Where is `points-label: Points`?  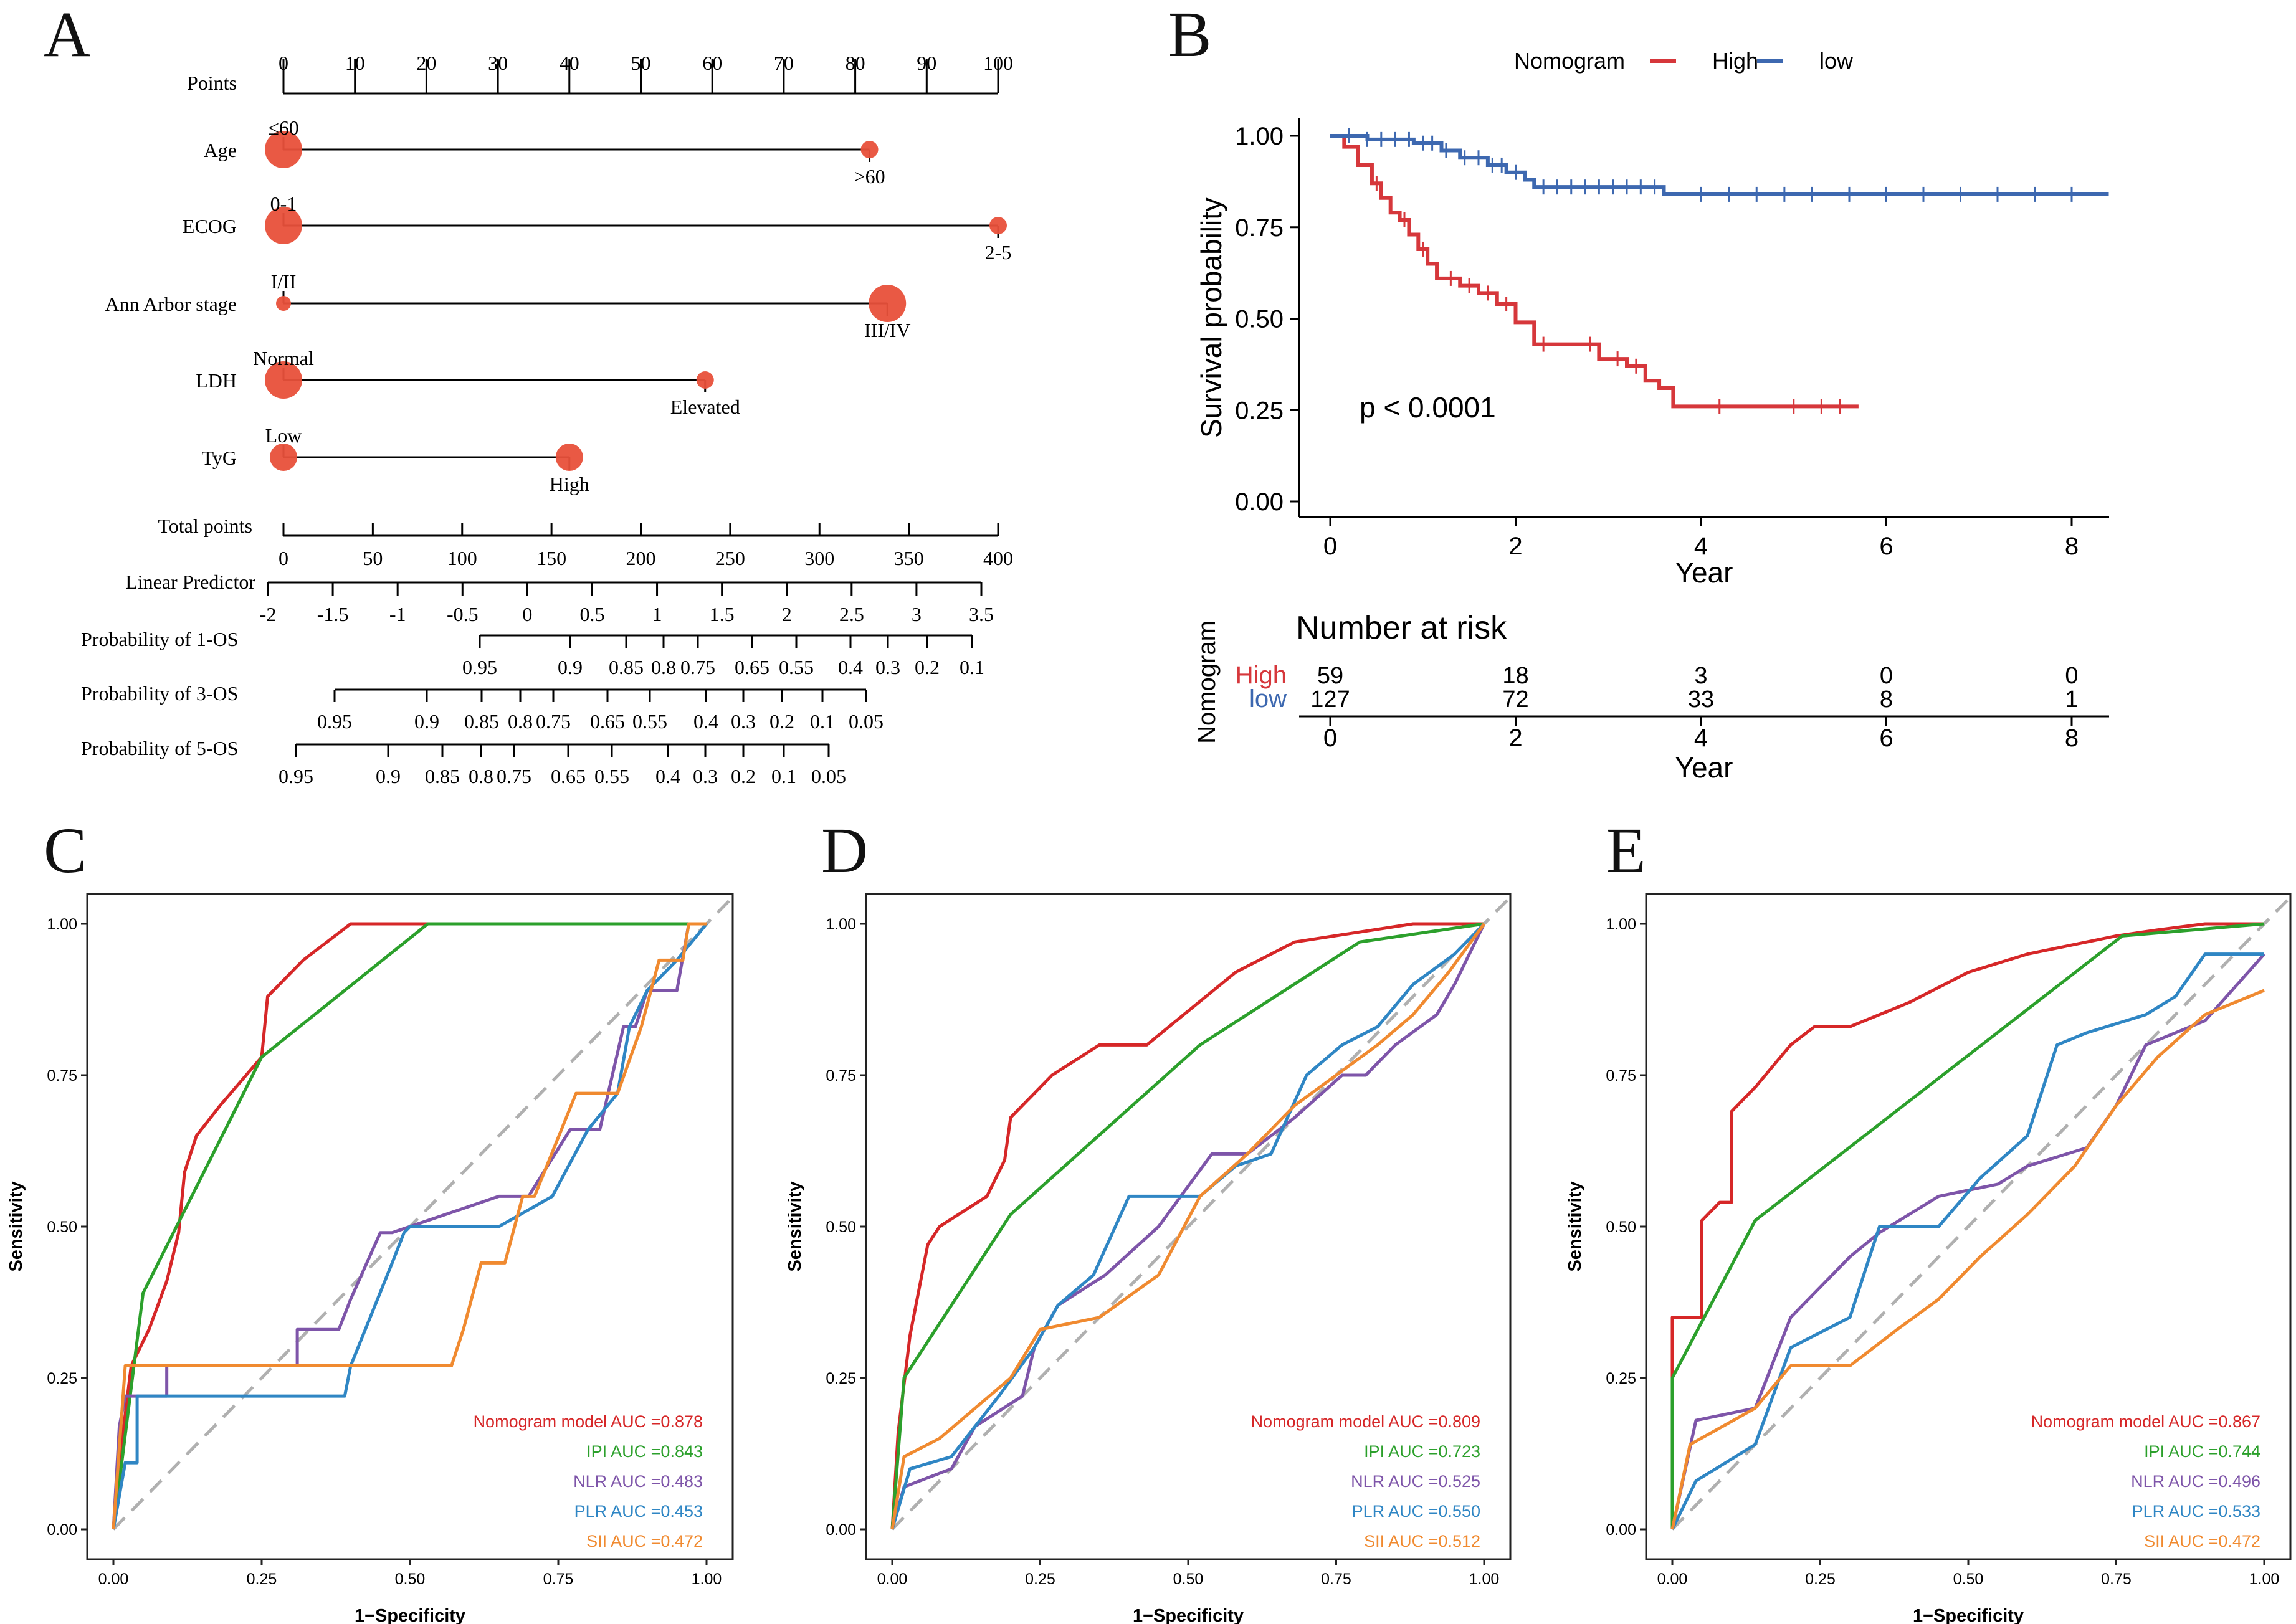 points-label: Points is located at coordinates (212, 83).